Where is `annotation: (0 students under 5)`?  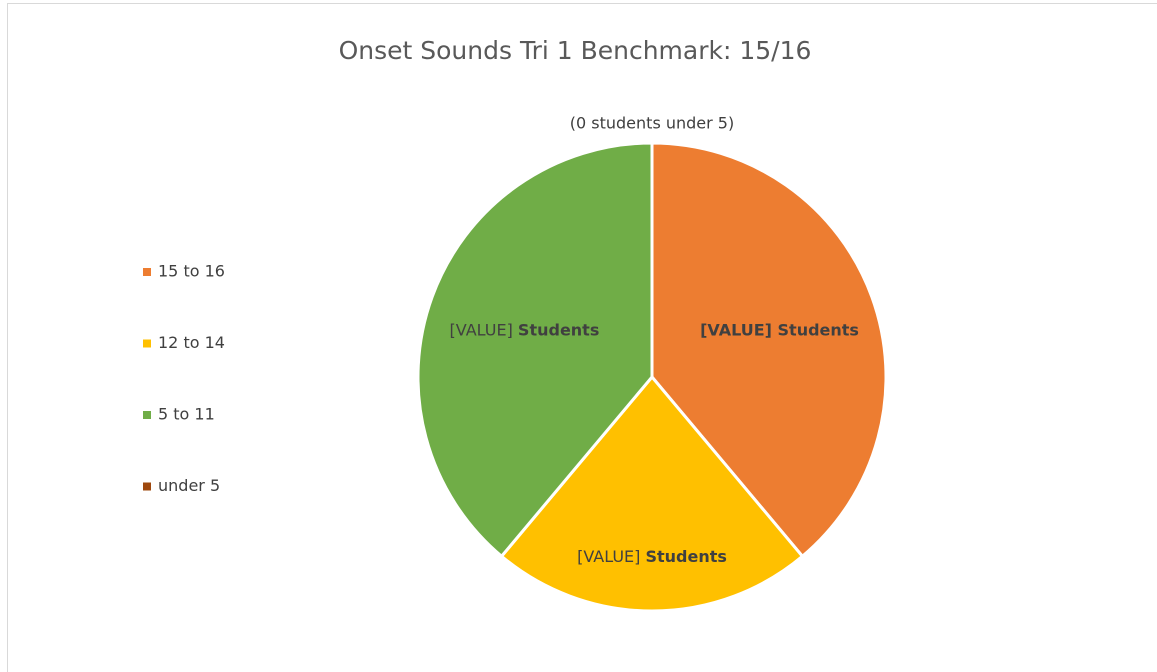 annotation: (0 students under 5) is located at coordinates (652, 123).